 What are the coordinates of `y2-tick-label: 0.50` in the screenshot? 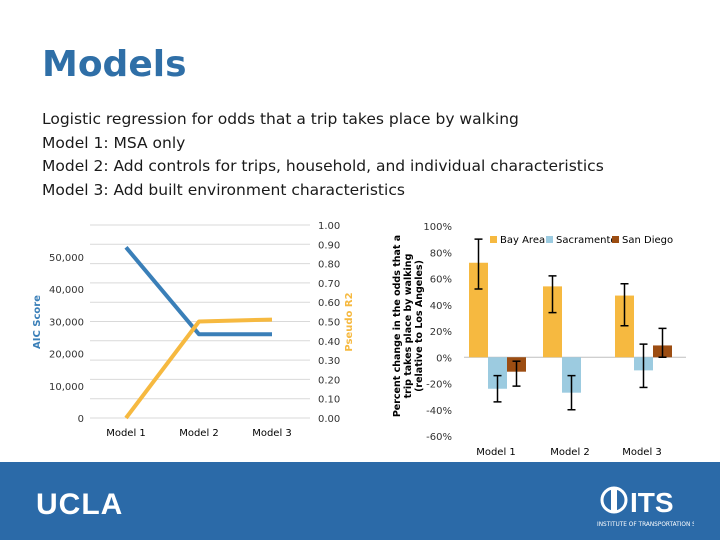 It's located at (329, 323).